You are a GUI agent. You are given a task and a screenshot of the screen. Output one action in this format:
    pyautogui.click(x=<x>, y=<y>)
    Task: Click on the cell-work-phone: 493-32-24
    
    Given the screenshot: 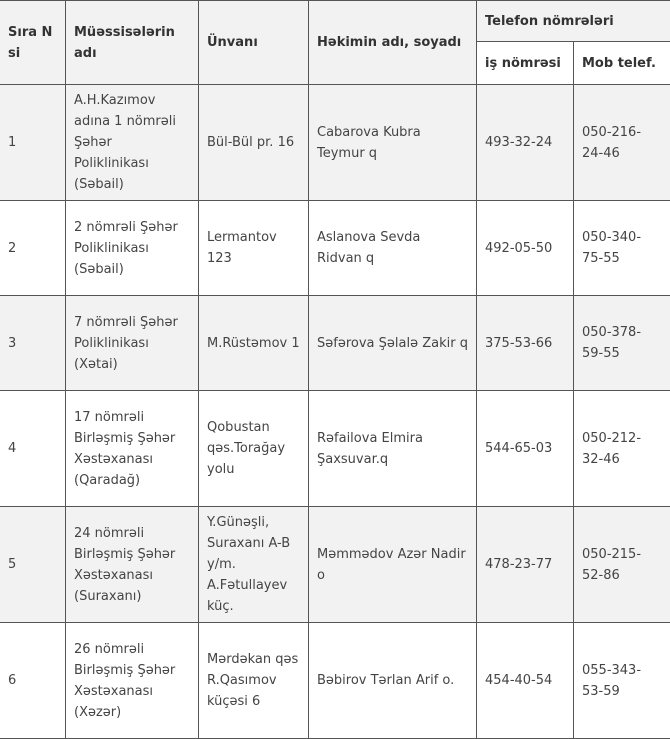 What is the action you would take?
    pyautogui.click(x=525, y=142)
    